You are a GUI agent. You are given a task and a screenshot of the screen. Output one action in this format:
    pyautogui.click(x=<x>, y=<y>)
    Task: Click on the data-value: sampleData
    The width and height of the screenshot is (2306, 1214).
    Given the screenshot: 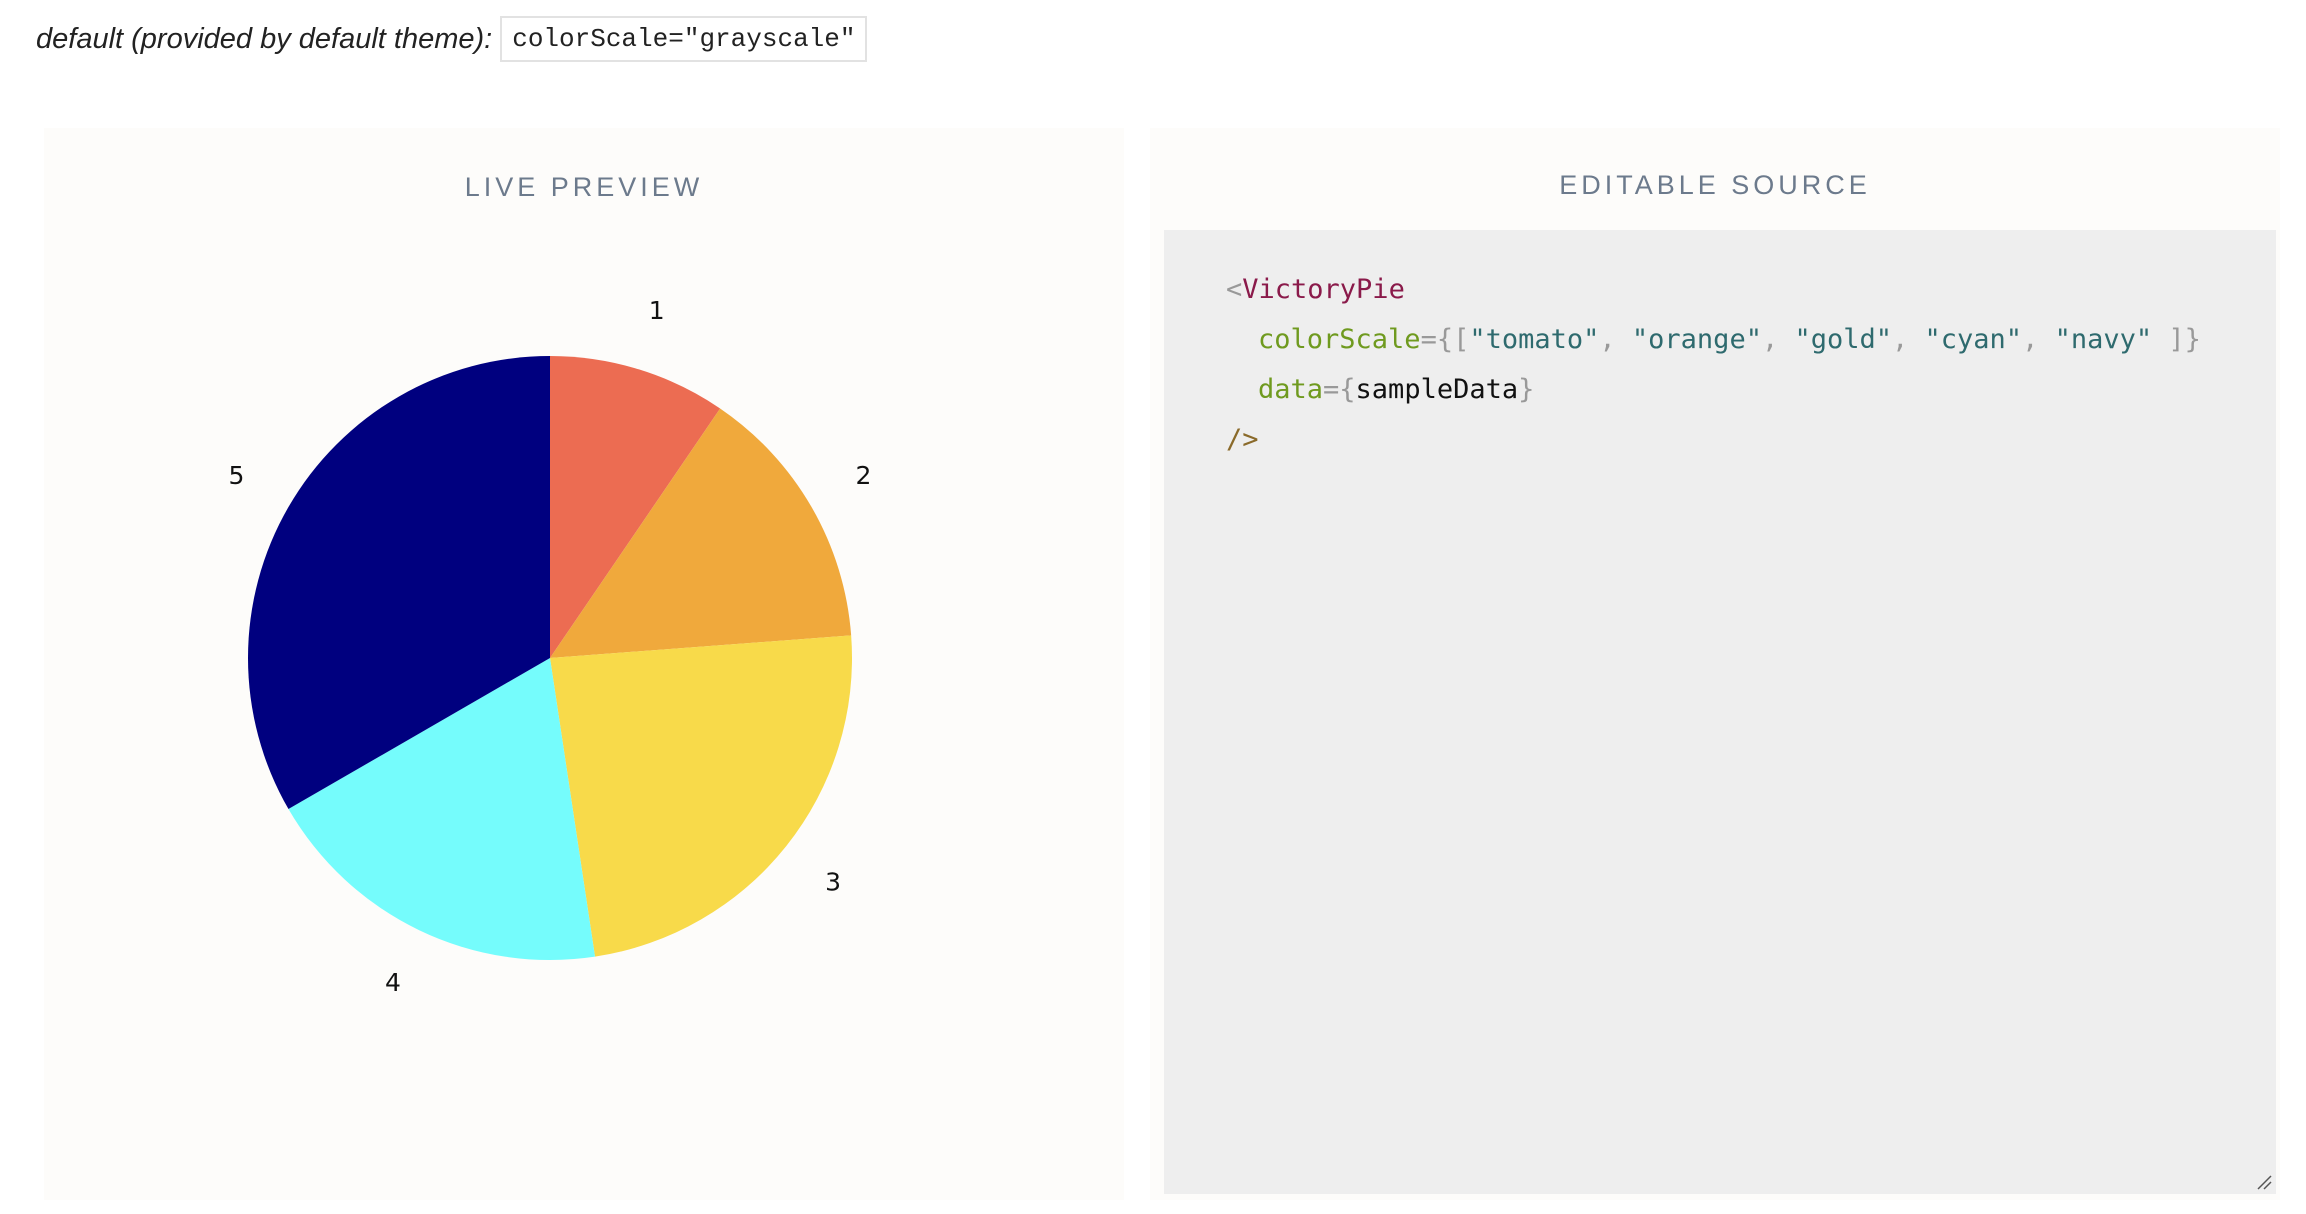 What is the action you would take?
    pyautogui.click(x=1437, y=389)
    